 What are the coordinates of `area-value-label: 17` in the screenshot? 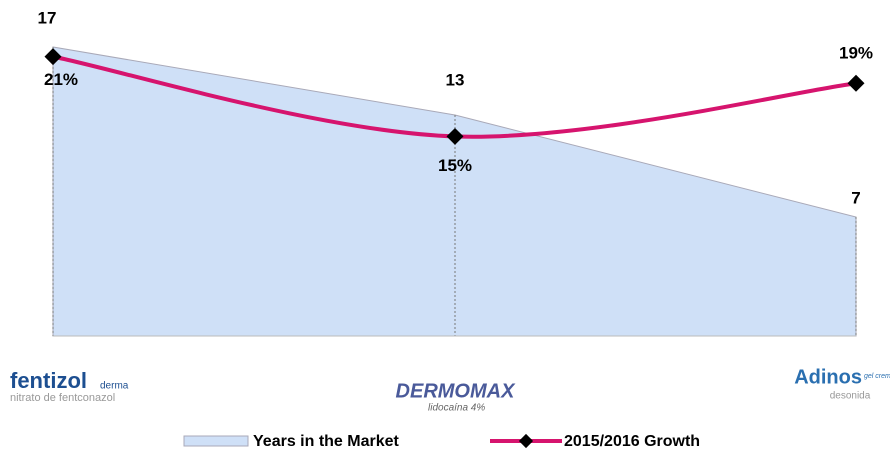 It's located at (47, 17).